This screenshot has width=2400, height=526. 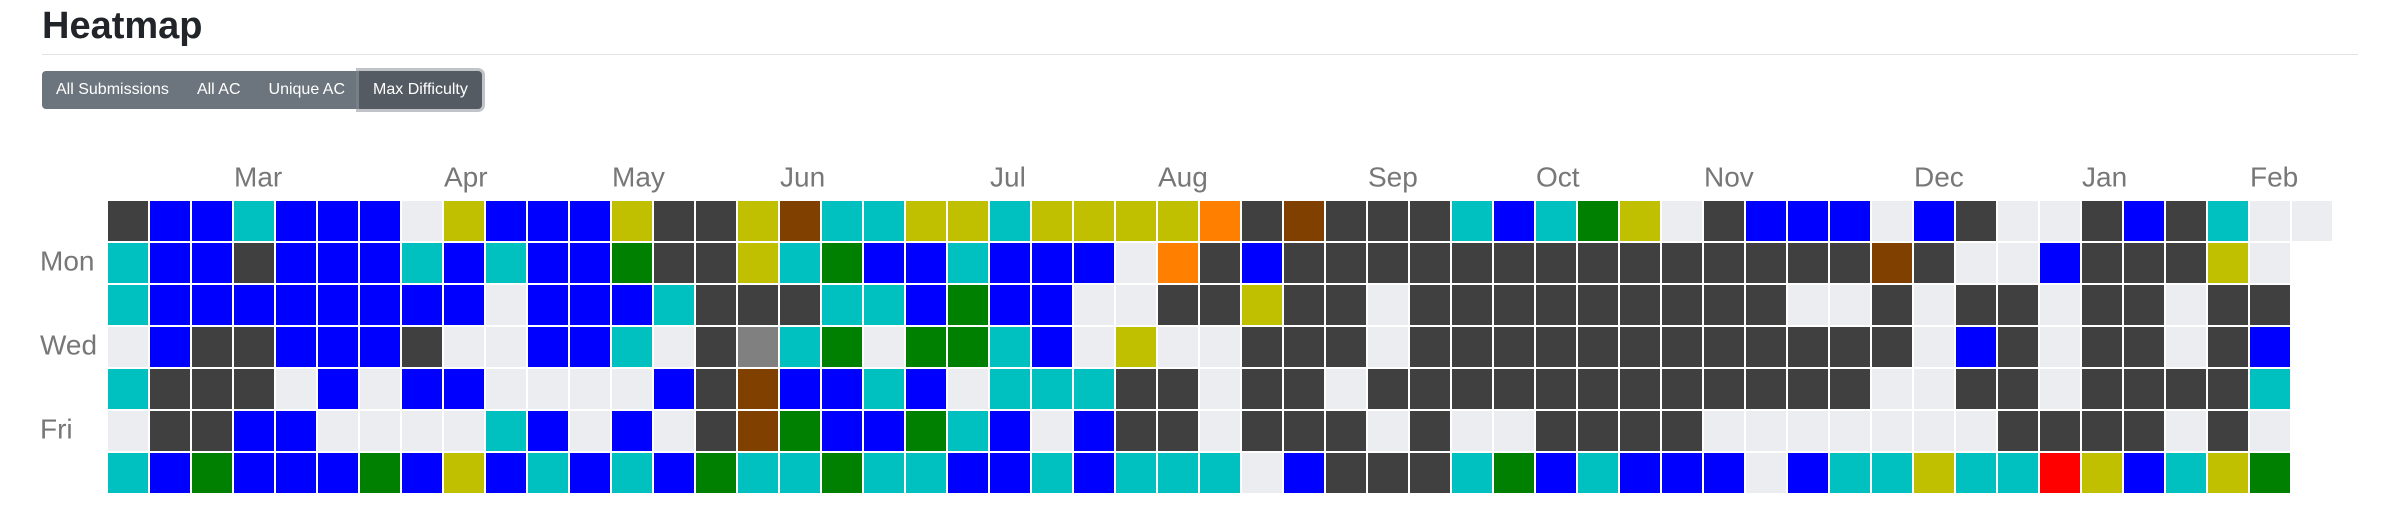 I want to click on filter-button: Unique AC, so click(x=307, y=90).